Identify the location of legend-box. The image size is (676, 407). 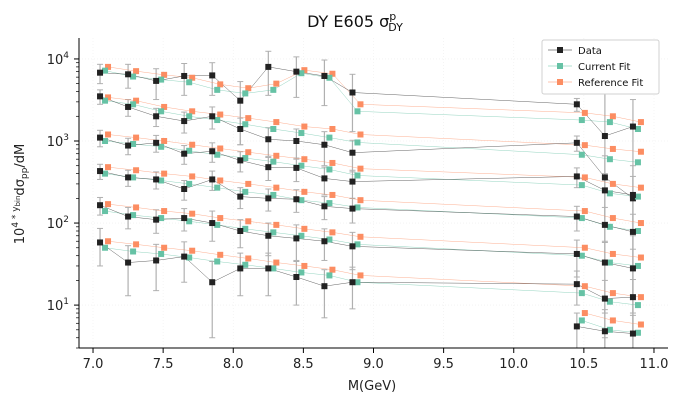
(600, 67).